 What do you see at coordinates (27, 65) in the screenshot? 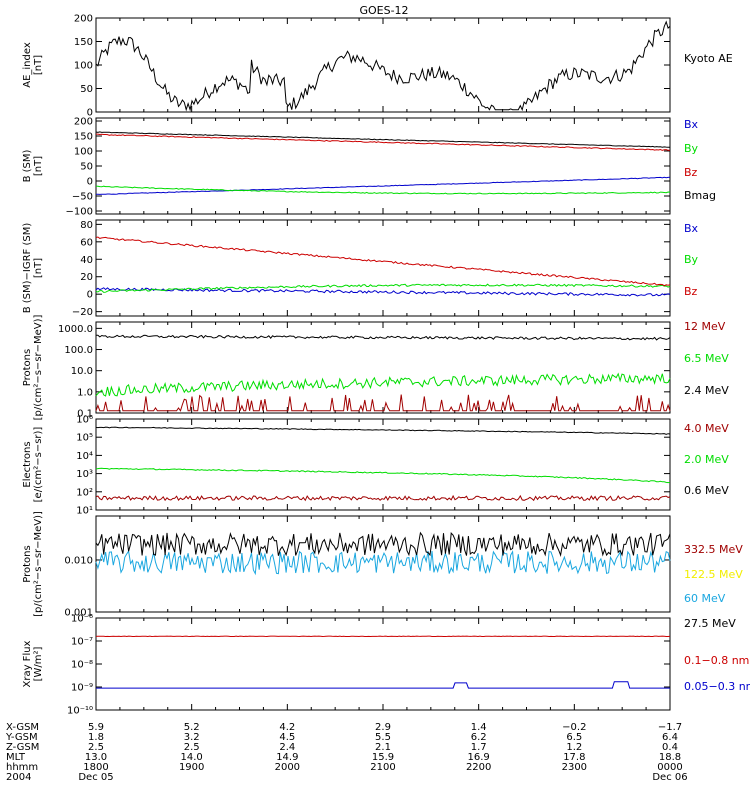
I see `y-axis-label: AE_index` at bounding box center [27, 65].